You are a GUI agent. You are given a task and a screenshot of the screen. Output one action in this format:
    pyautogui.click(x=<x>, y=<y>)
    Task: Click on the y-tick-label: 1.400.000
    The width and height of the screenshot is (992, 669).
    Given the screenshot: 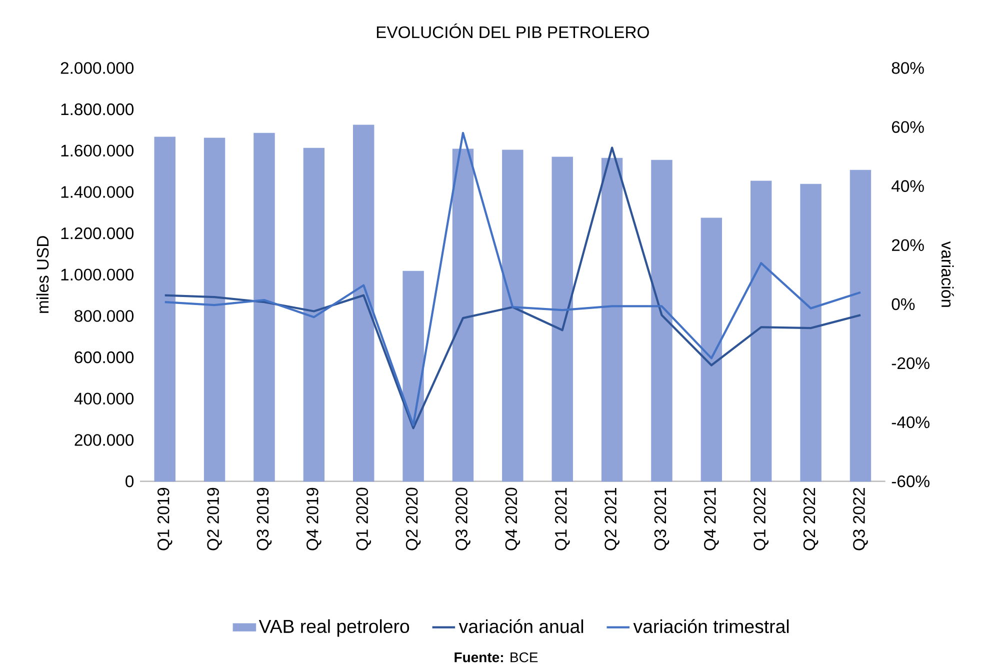 What is the action you would take?
    pyautogui.click(x=97, y=192)
    